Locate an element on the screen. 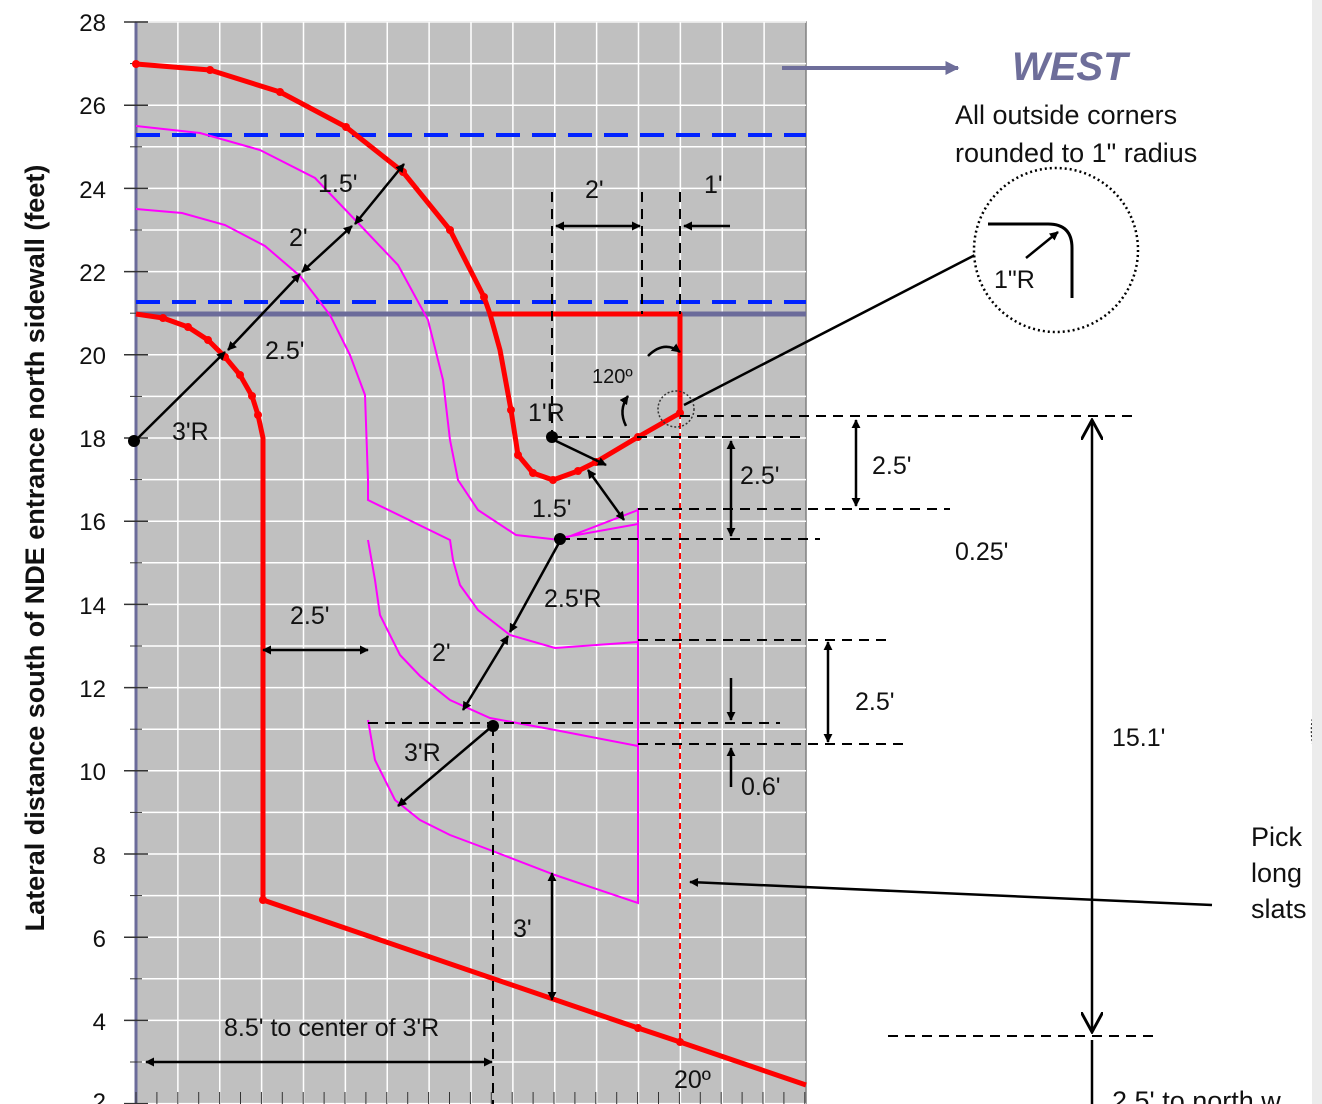 The width and height of the screenshot is (1322, 1104). scrollbar-track is located at coordinates (1317, 552).